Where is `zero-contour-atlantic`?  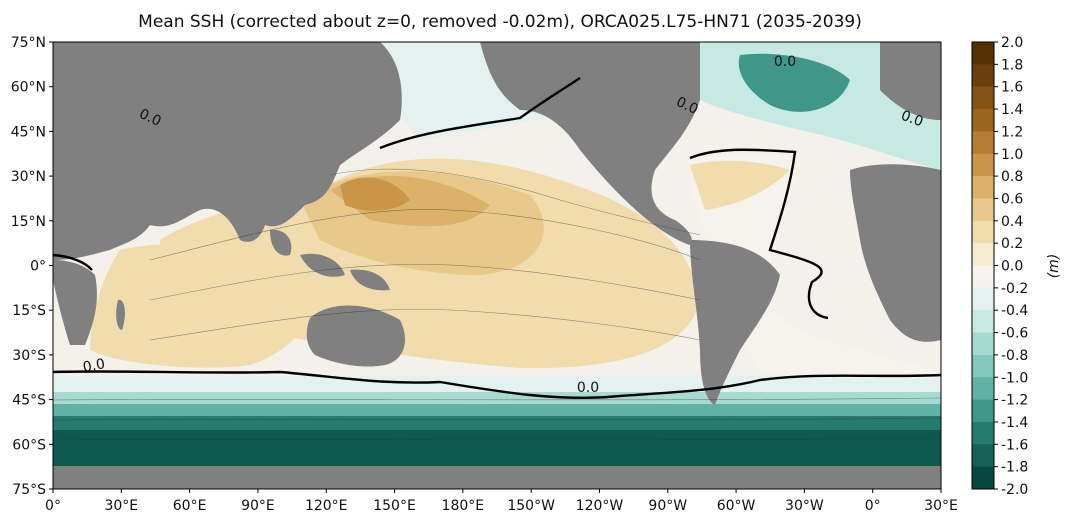 zero-contour-atlantic is located at coordinates (759, 234).